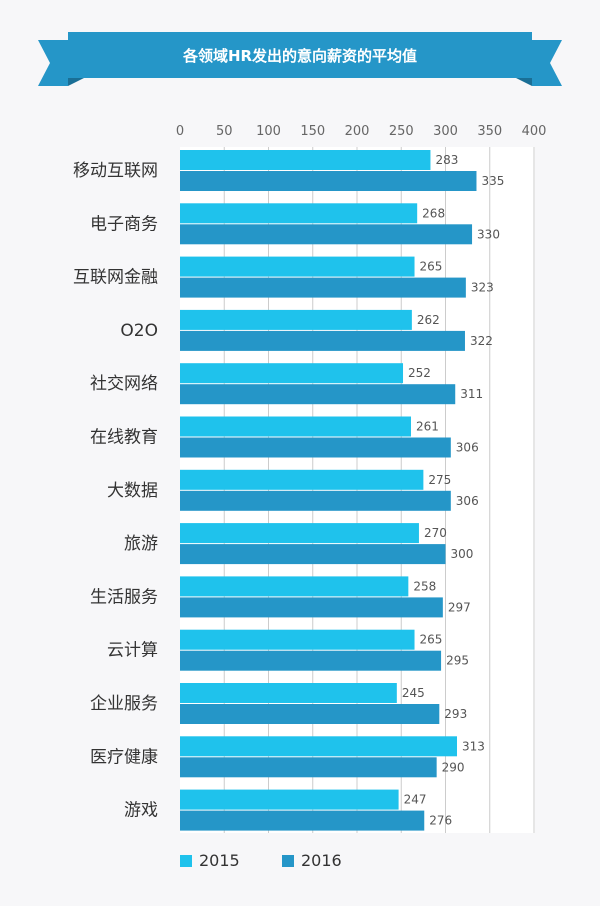  I want to click on value-label-2016: 323, so click(482, 288).